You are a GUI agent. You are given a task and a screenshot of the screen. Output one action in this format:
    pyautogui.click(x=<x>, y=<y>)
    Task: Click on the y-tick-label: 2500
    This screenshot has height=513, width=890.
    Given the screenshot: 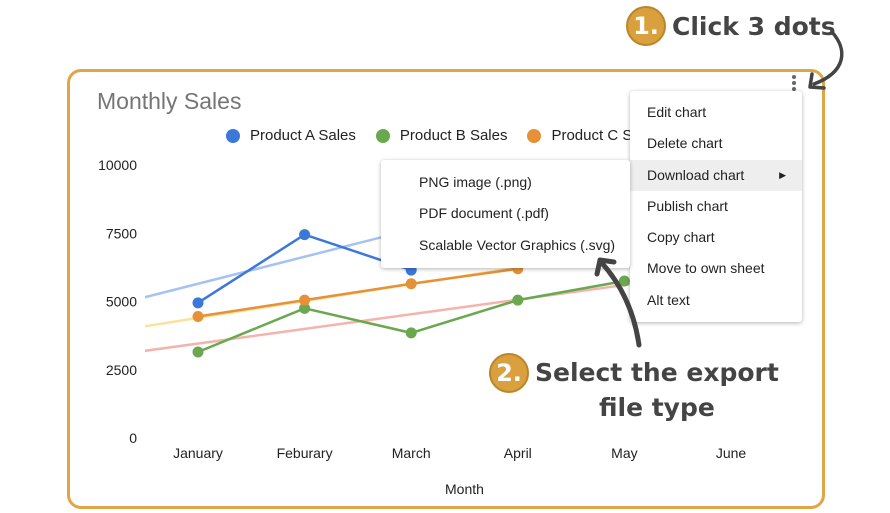 What is the action you would take?
    pyautogui.click(x=121, y=370)
    